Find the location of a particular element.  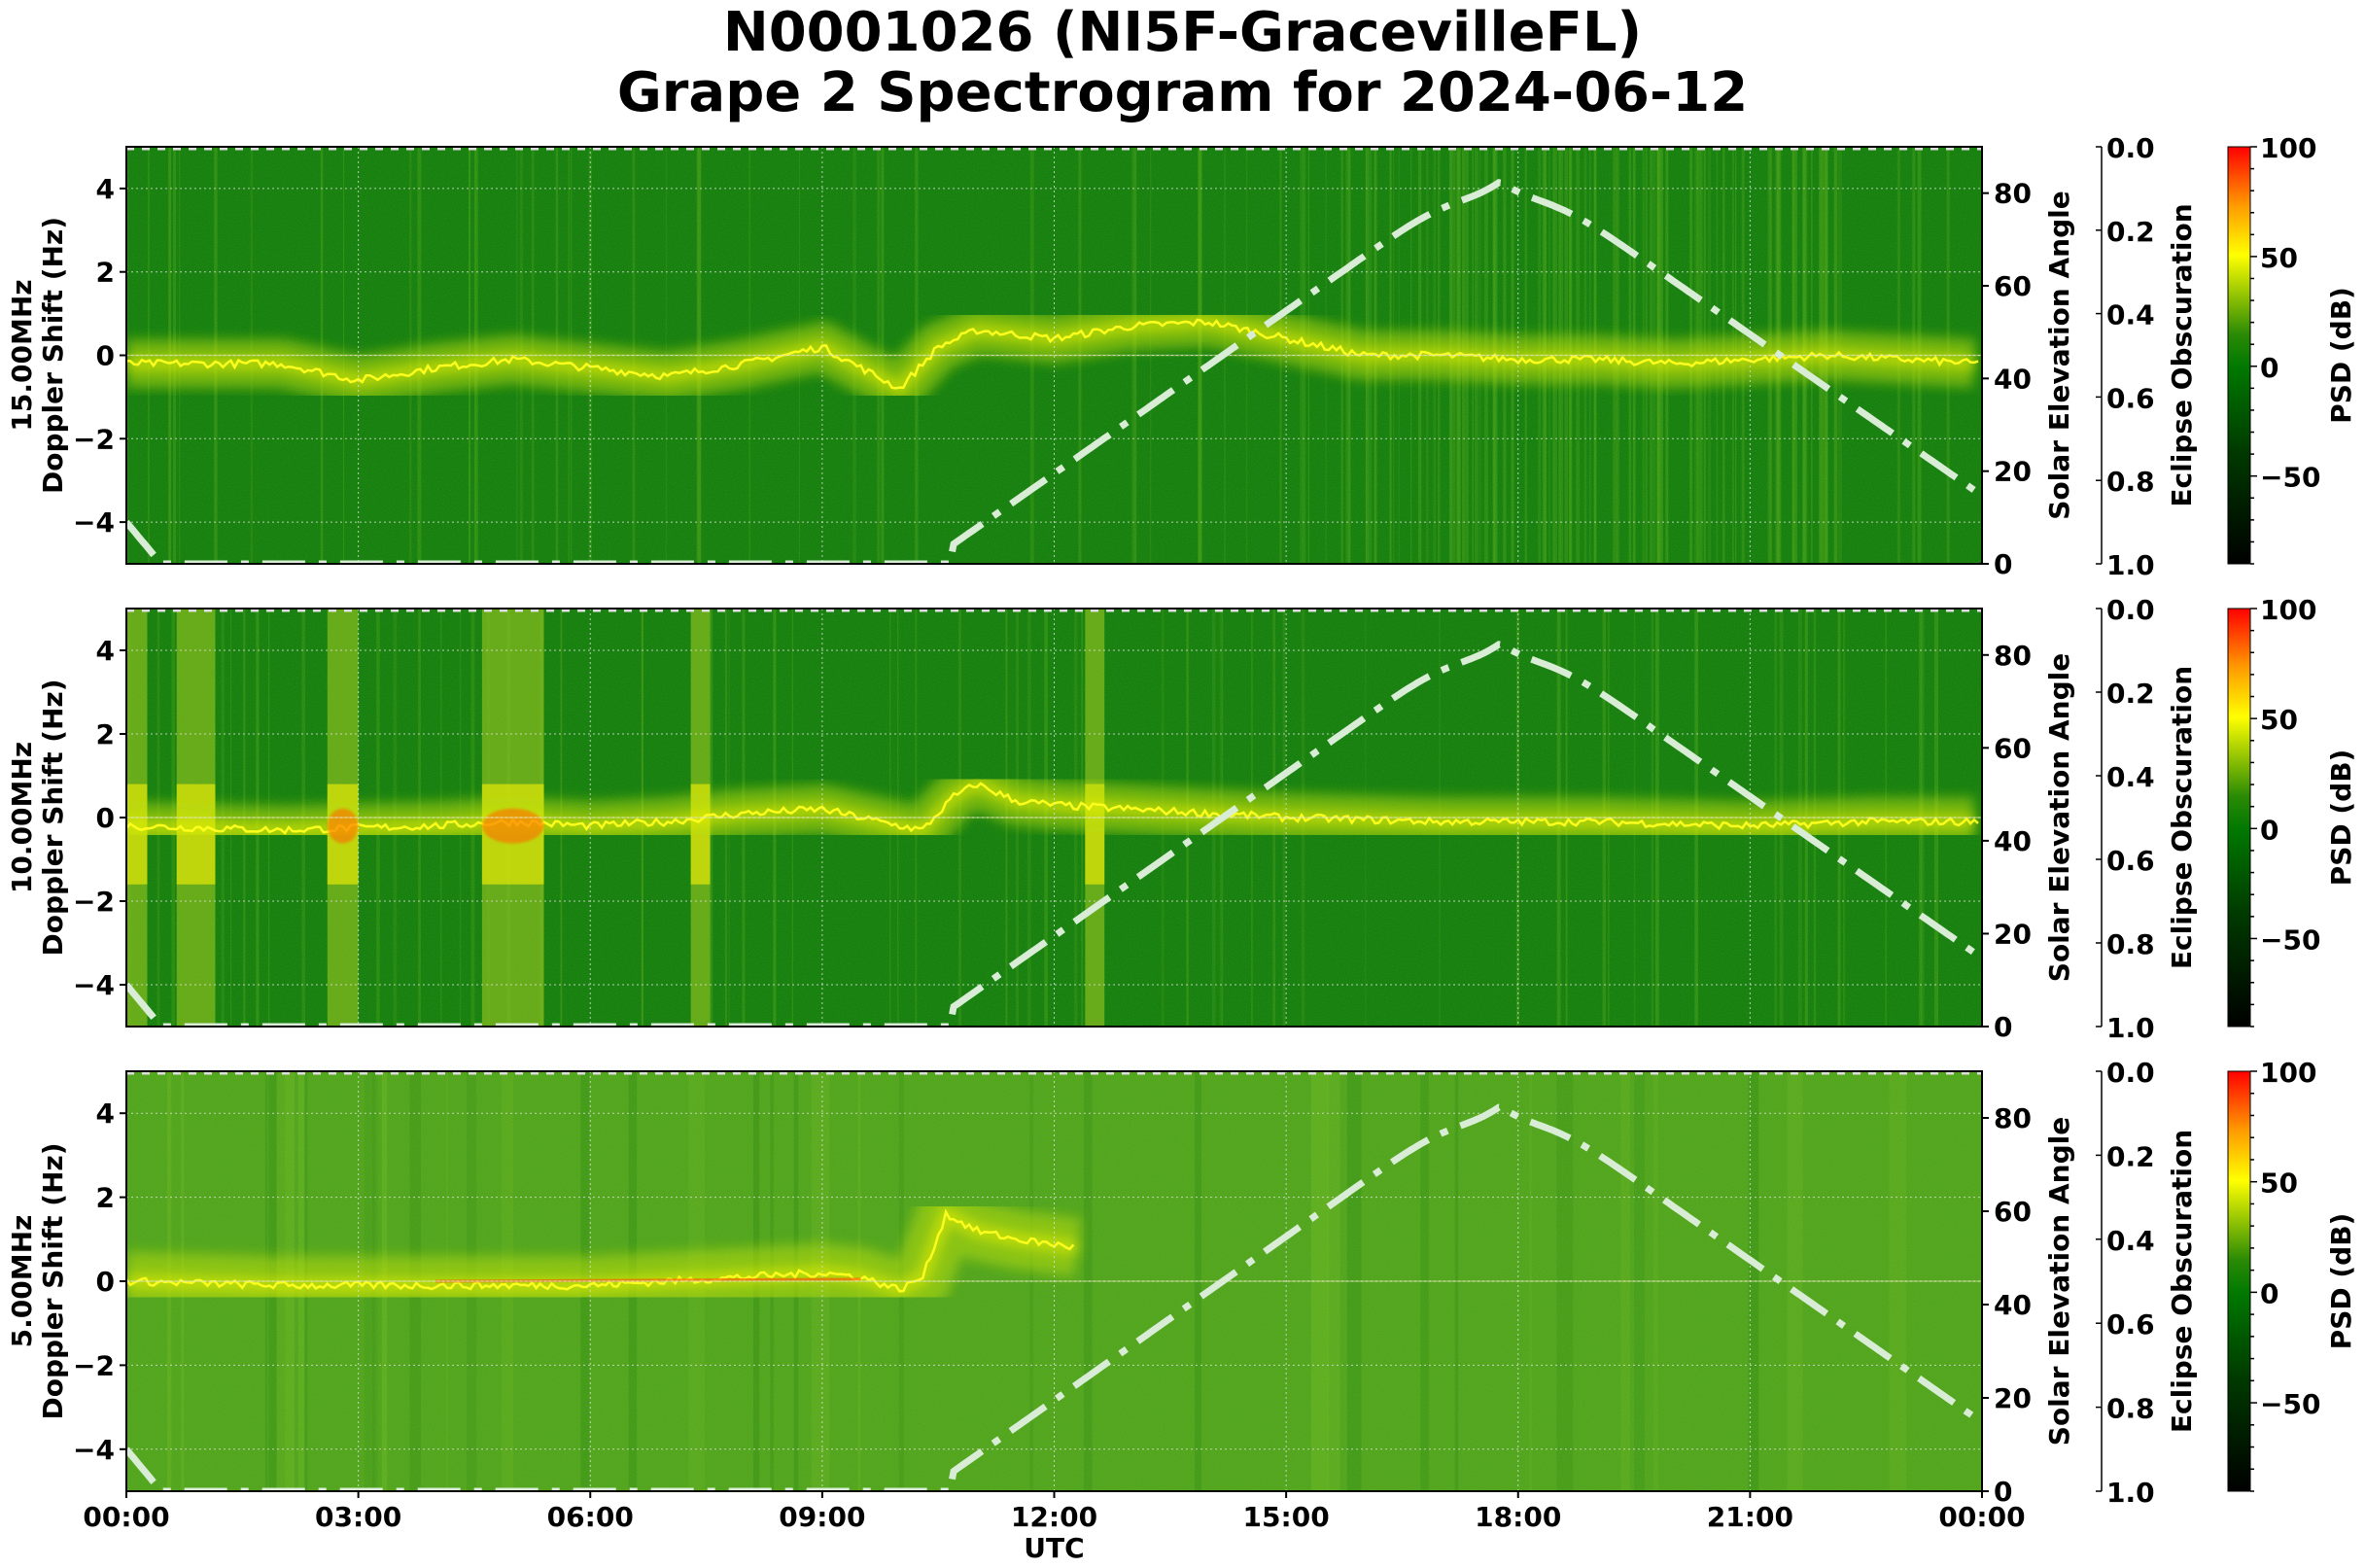

time-tick-label: 06:00 is located at coordinates (590, 1517).